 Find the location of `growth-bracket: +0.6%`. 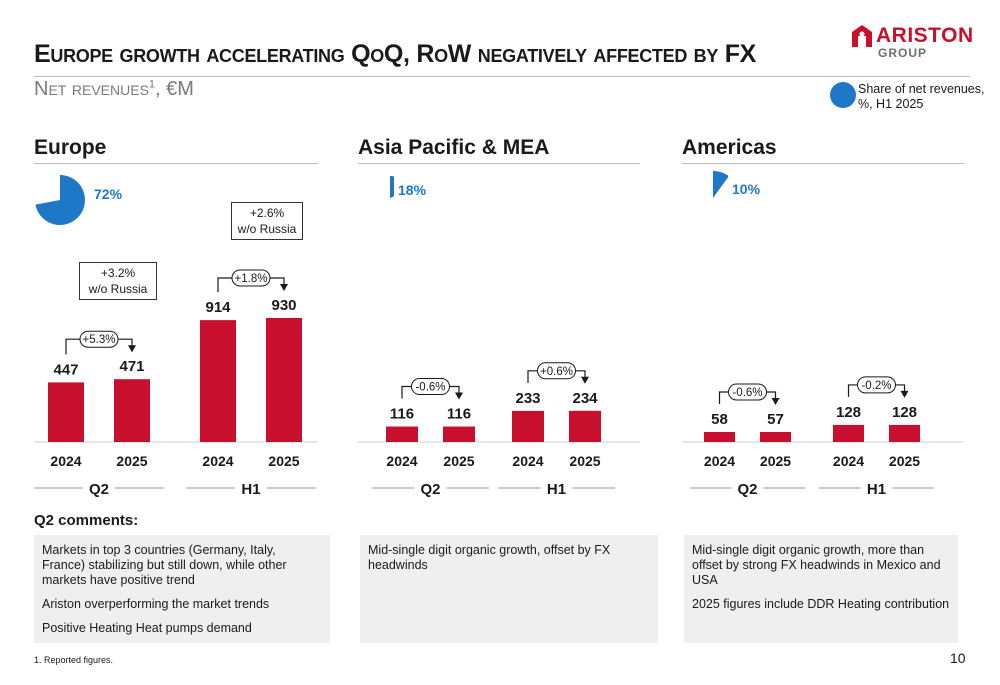

growth-bracket: +0.6% is located at coordinates (558, 373).